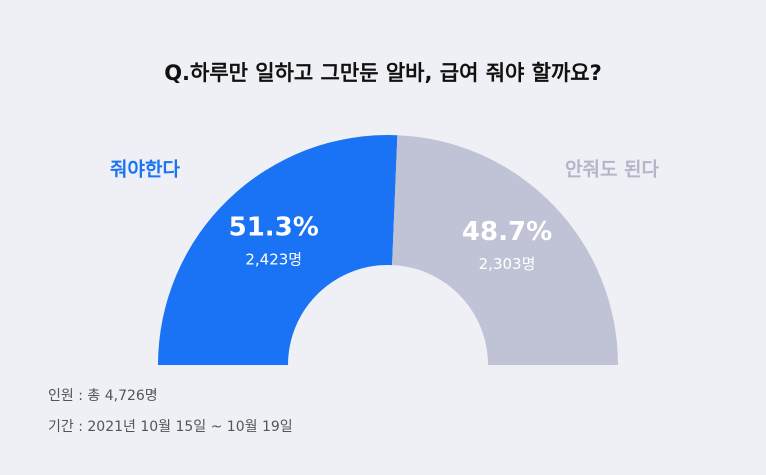 The height and width of the screenshot is (475, 766). What do you see at coordinates (507, 264) in the screenshot?
I see `count-label: 2,303명` at bounding box center [507, 264].